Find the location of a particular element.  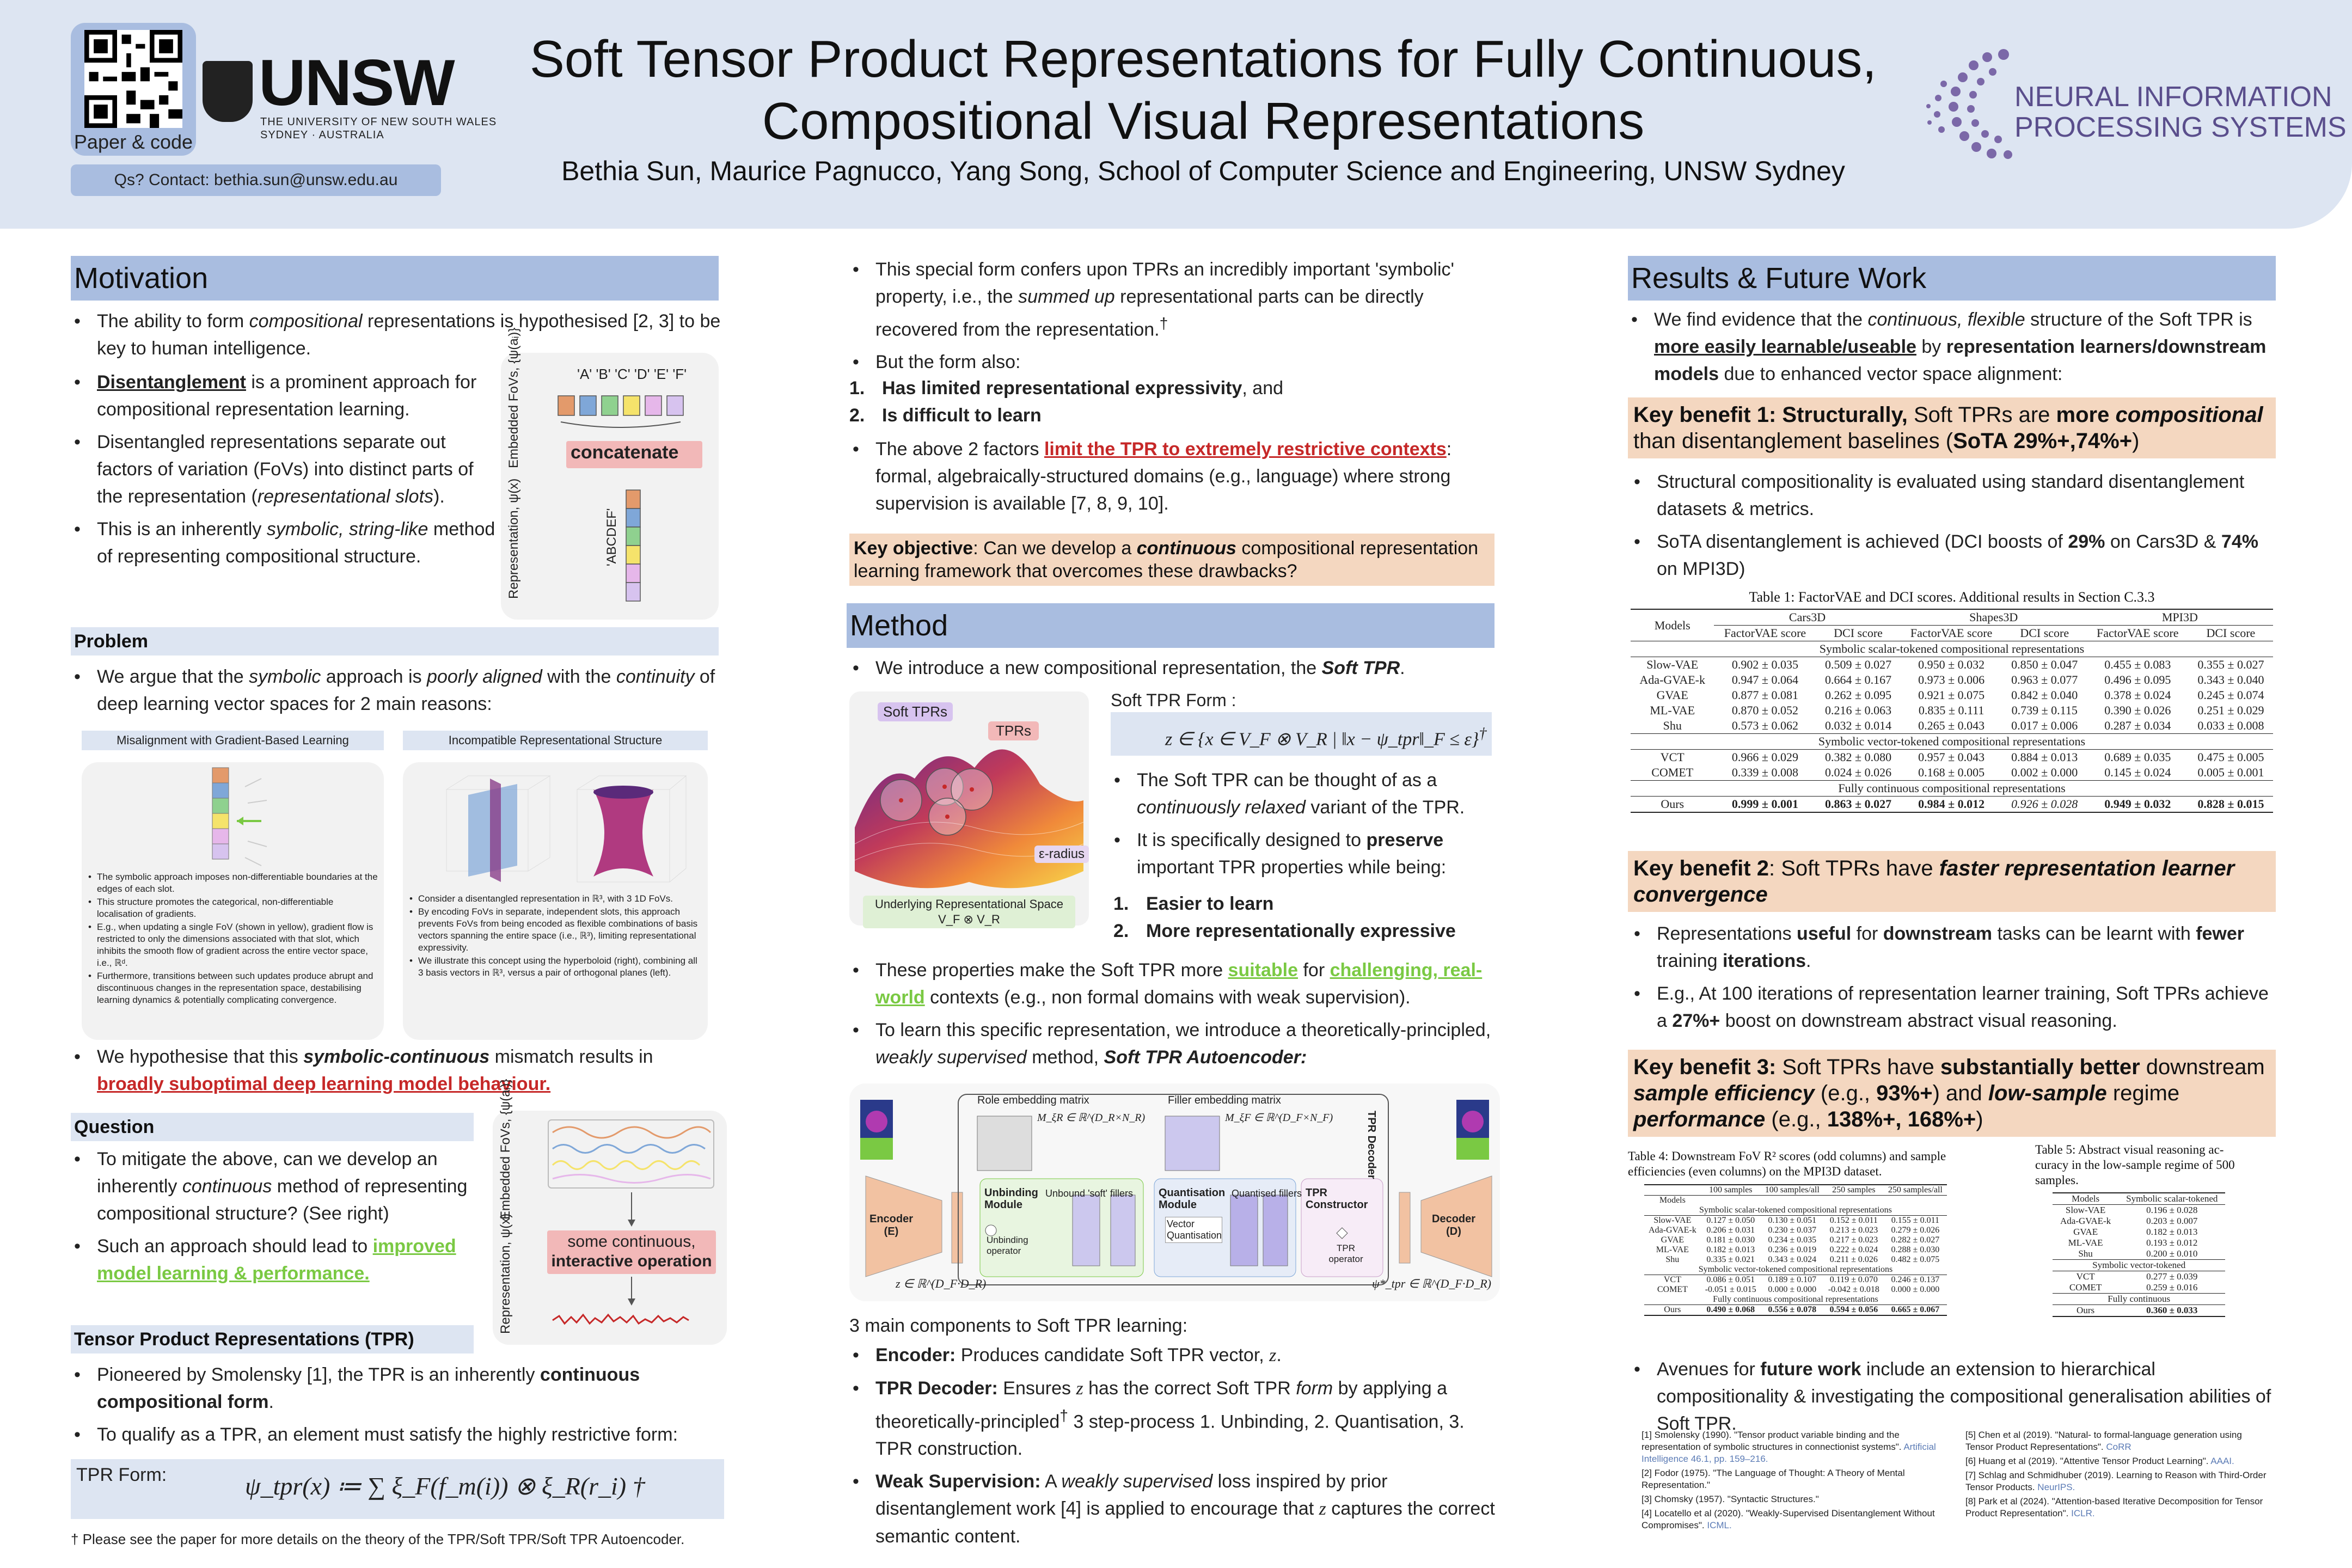

representation-label: Representation, ψ(x) is located at coordinates (513, 538).